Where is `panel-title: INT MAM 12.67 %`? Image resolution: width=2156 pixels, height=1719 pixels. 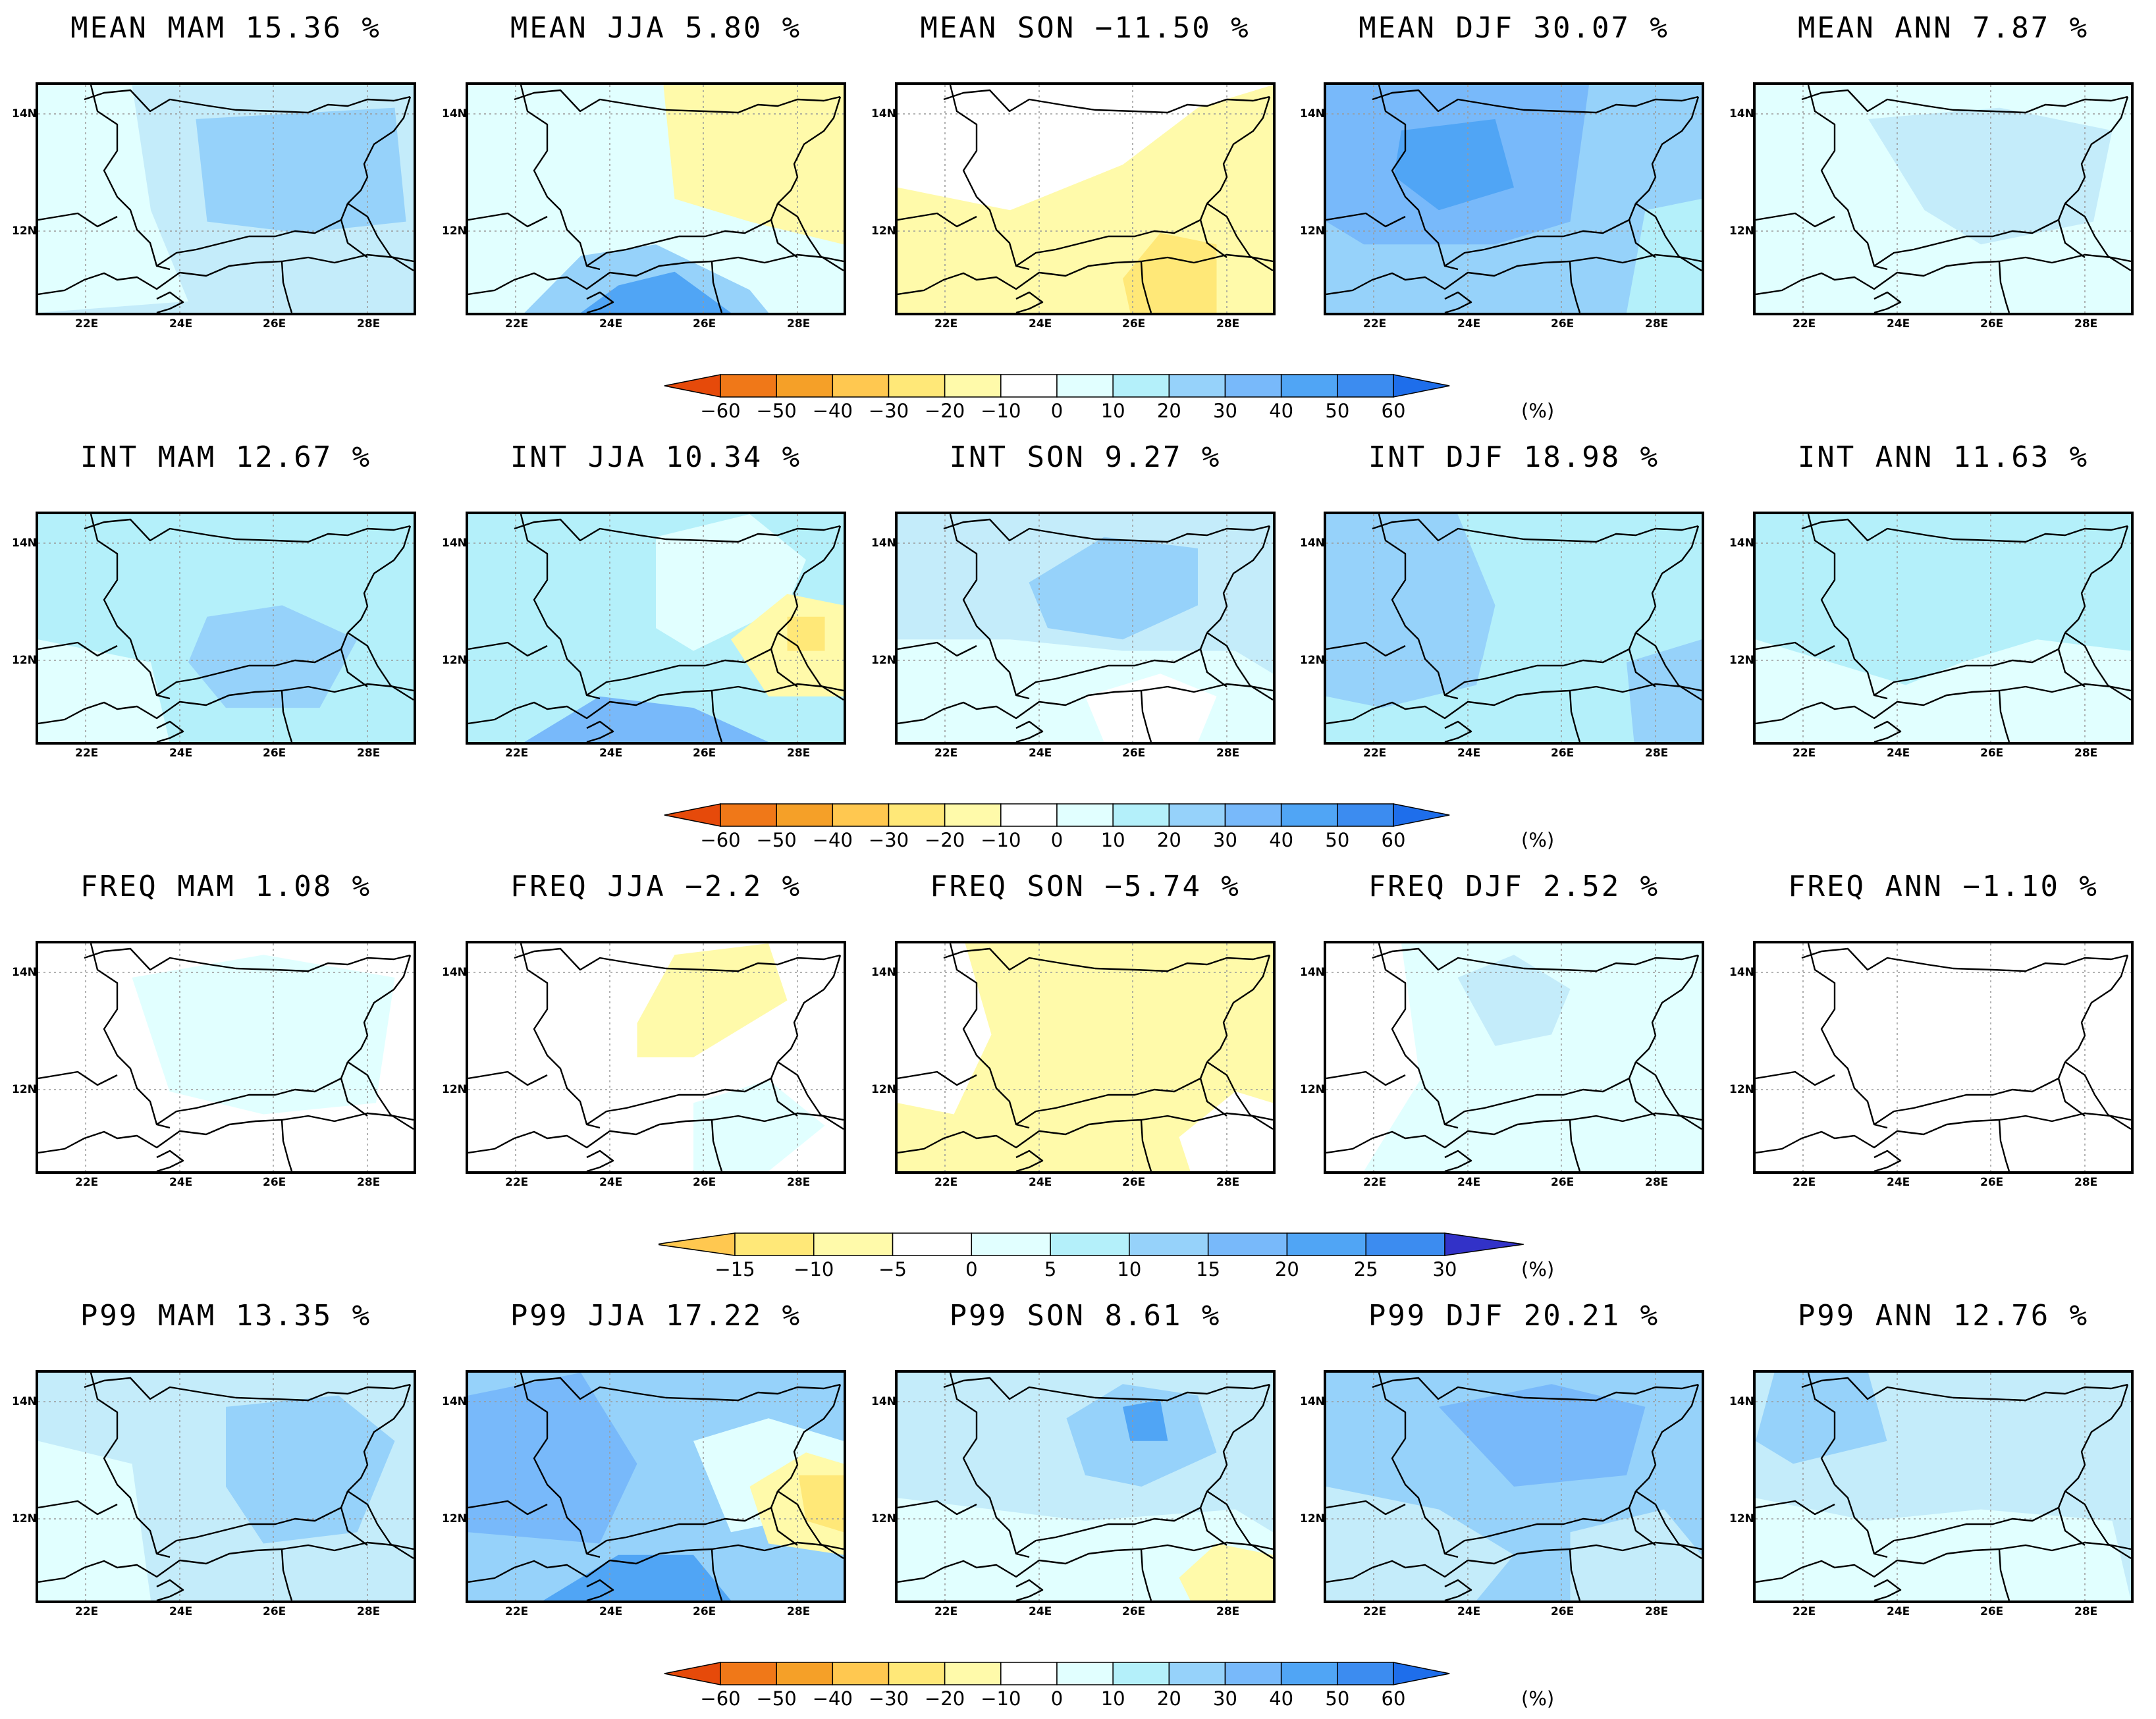 panel-title: INT MAM 12.67 % is located at coordinates (226, 457).